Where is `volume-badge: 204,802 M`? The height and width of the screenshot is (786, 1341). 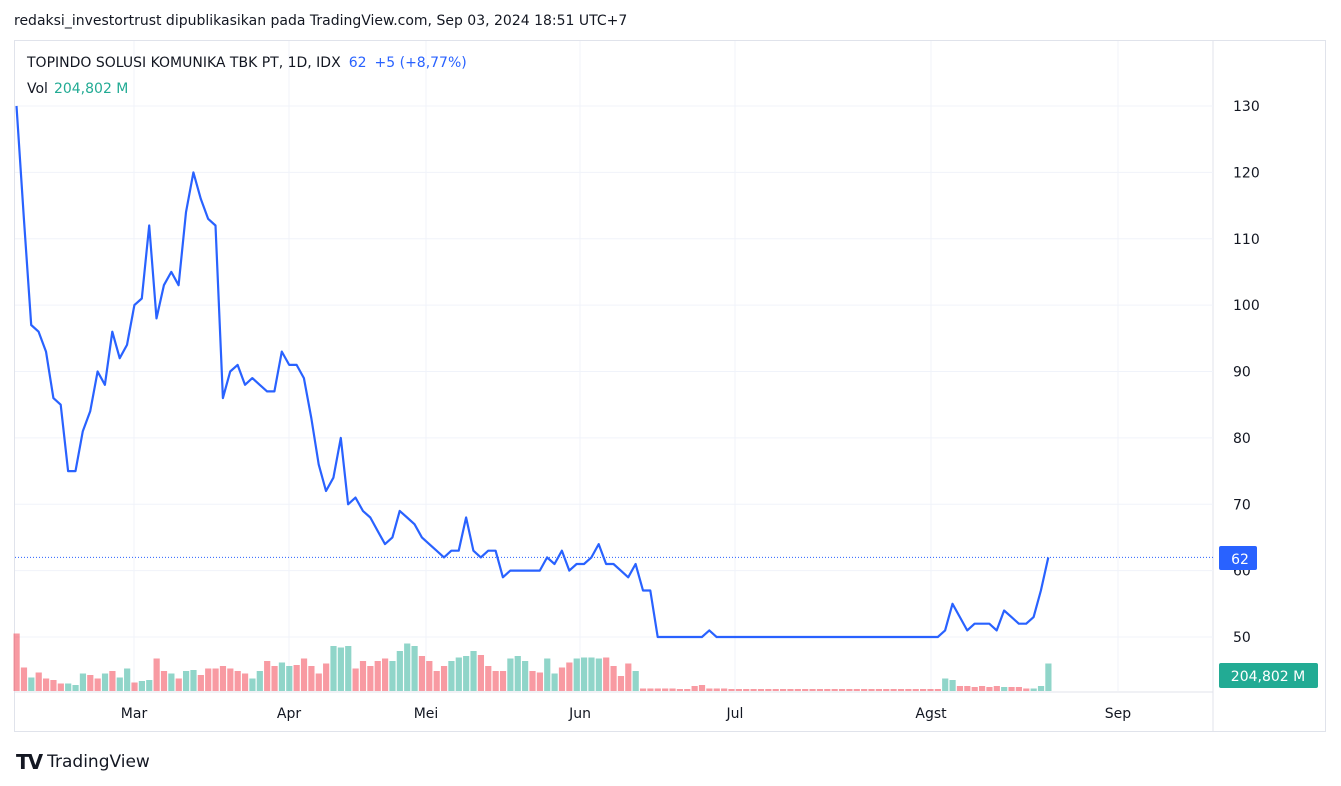 volume-badge: 204,802 M is located at coordinates (1268, 675).